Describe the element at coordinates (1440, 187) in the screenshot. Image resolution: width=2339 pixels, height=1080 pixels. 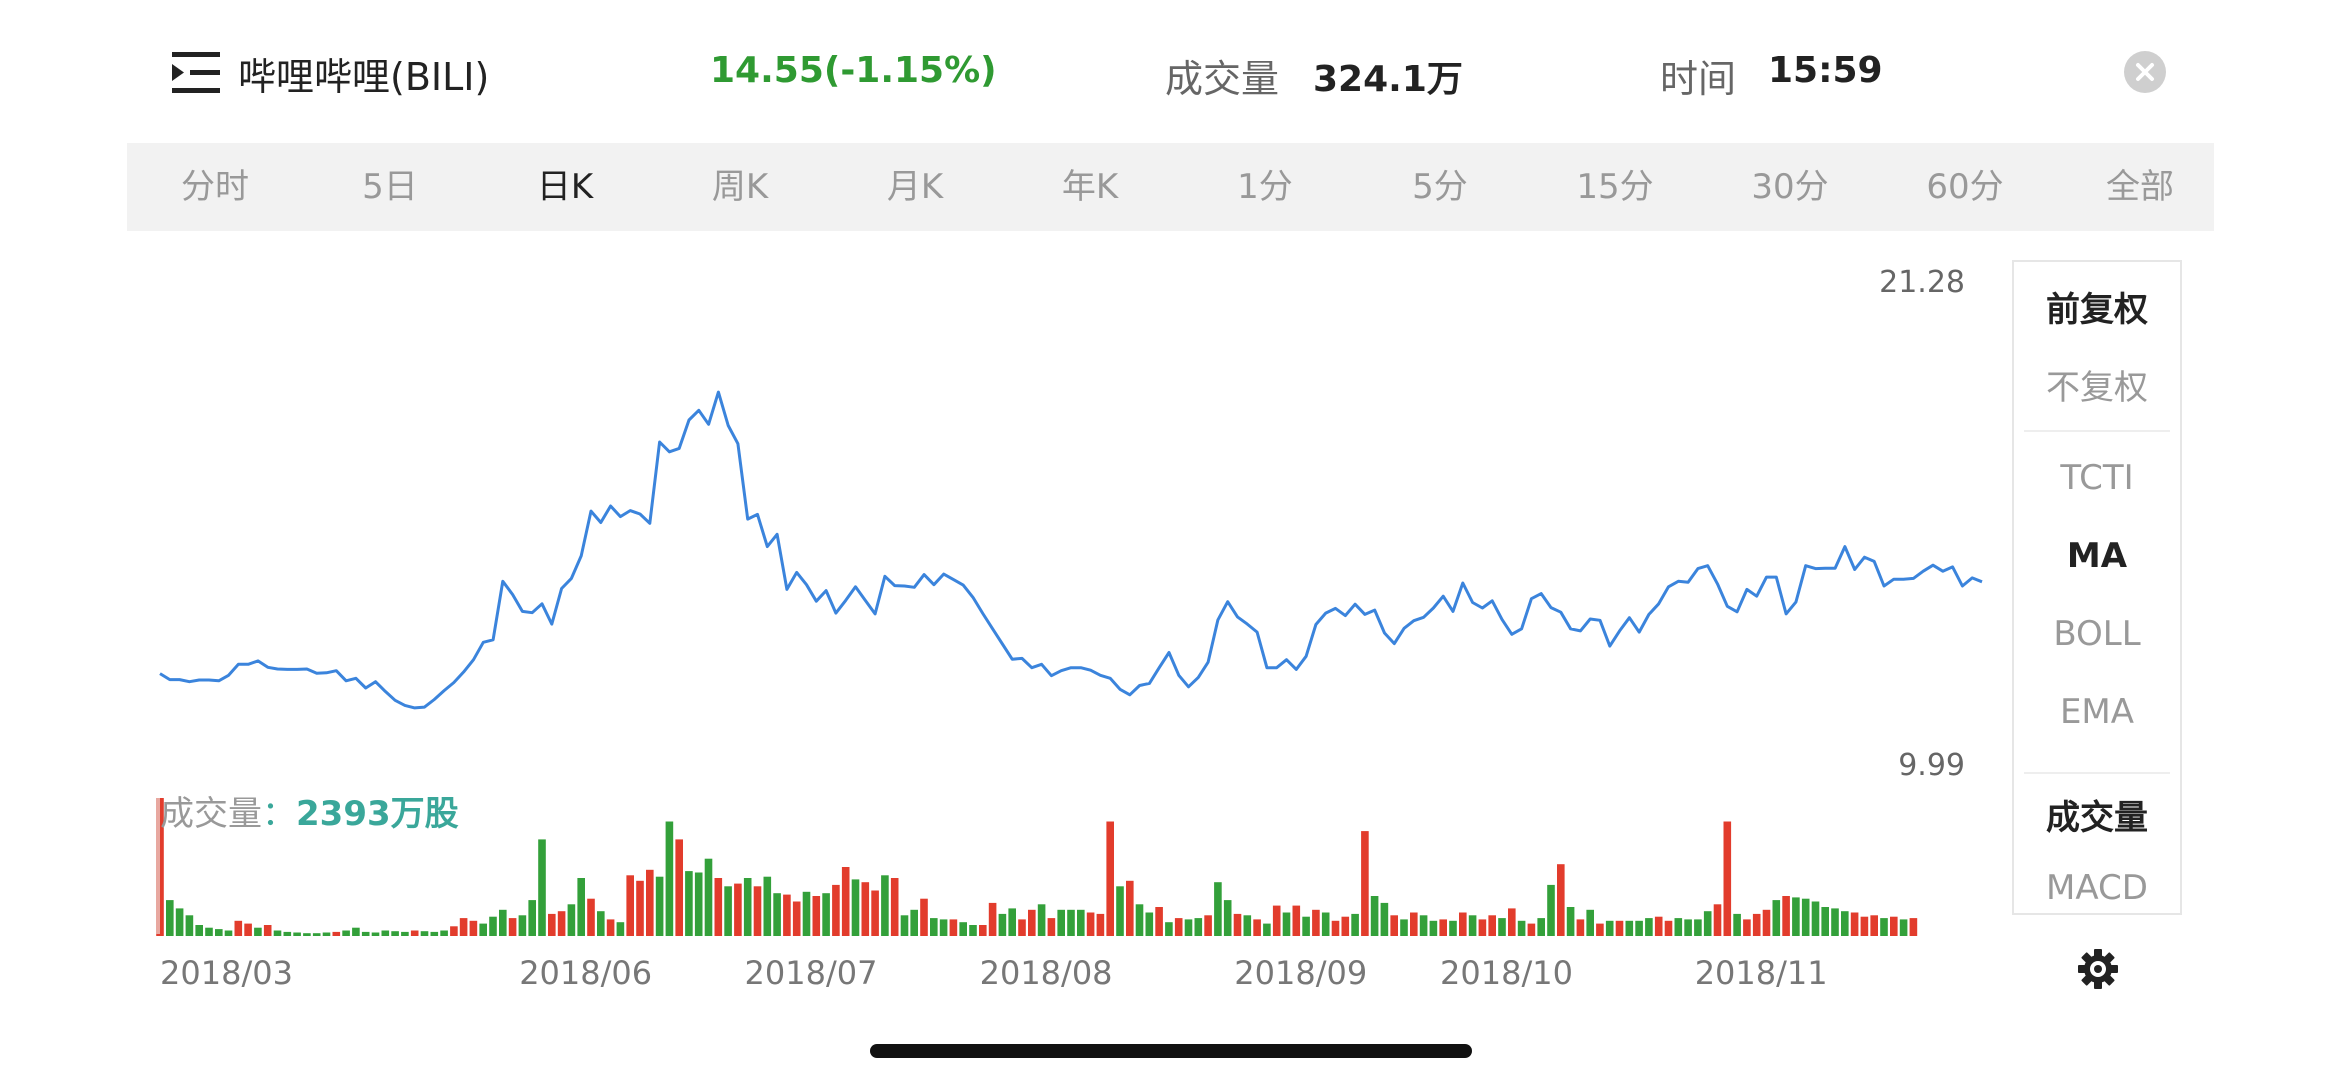
I see `tab-7: 5分` at that location.